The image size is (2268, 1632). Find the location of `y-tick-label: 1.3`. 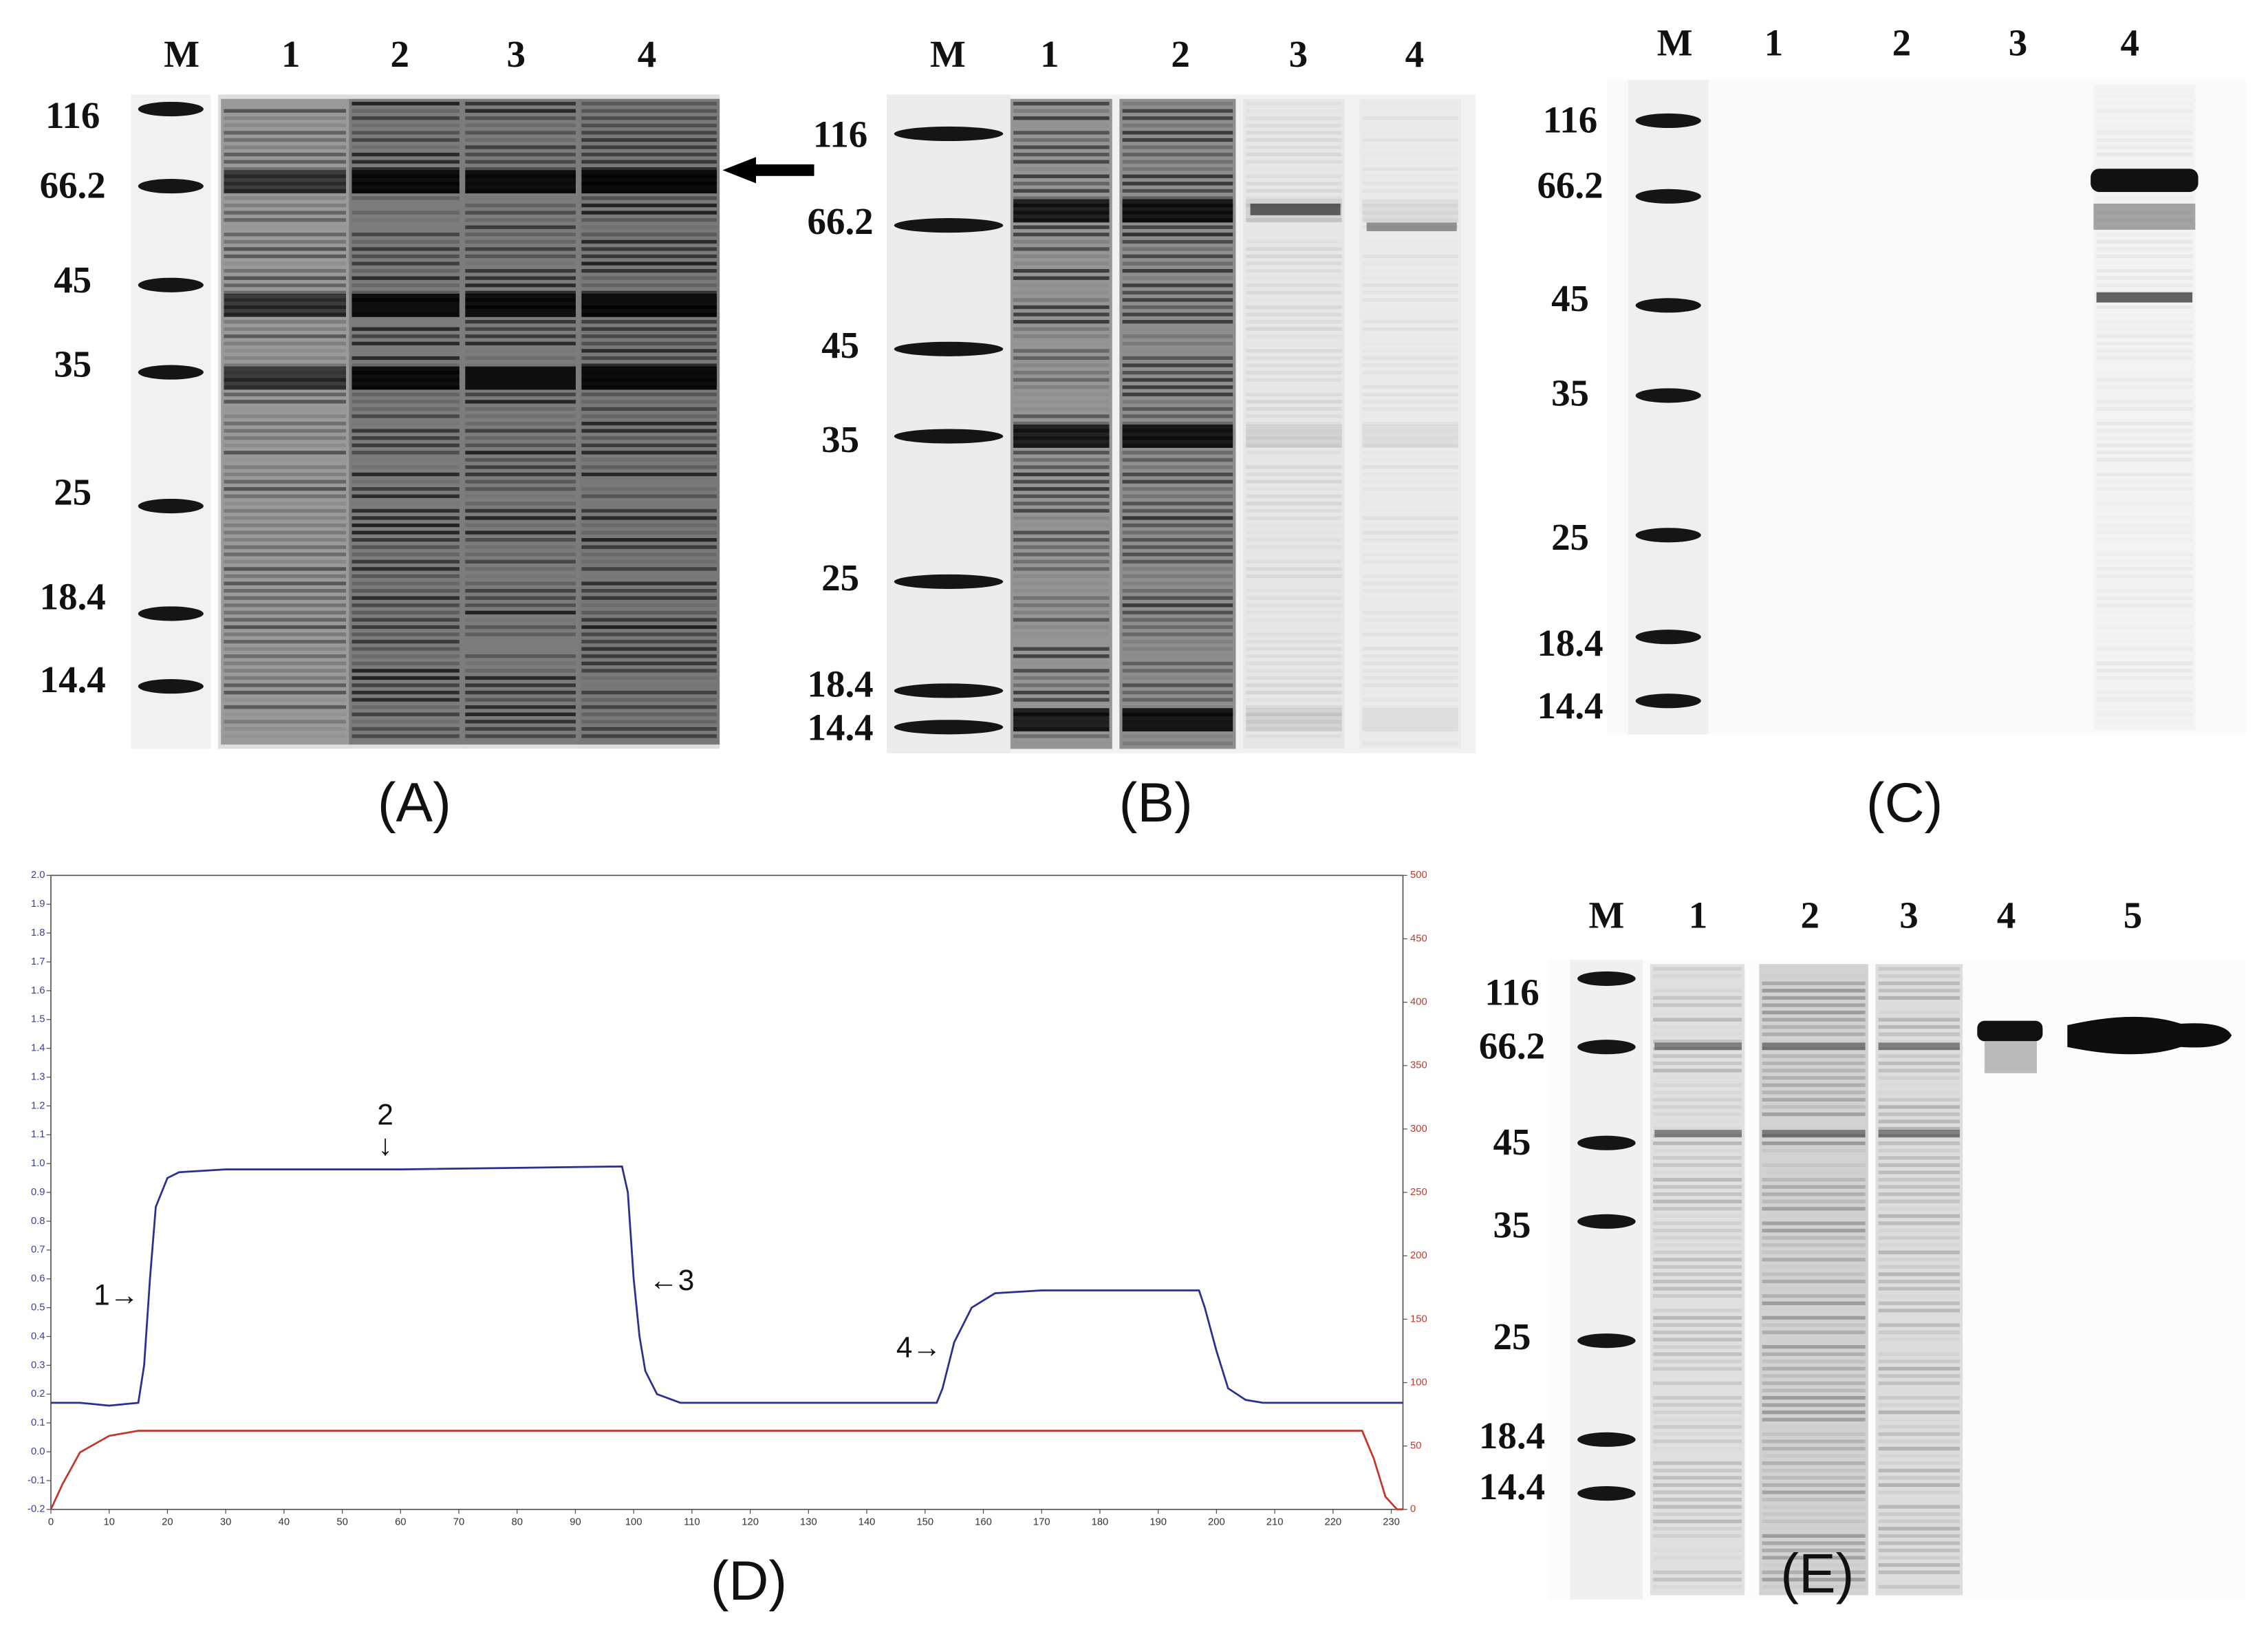

y-tick-label: 1.3 is located at coordinates (38, 1076).